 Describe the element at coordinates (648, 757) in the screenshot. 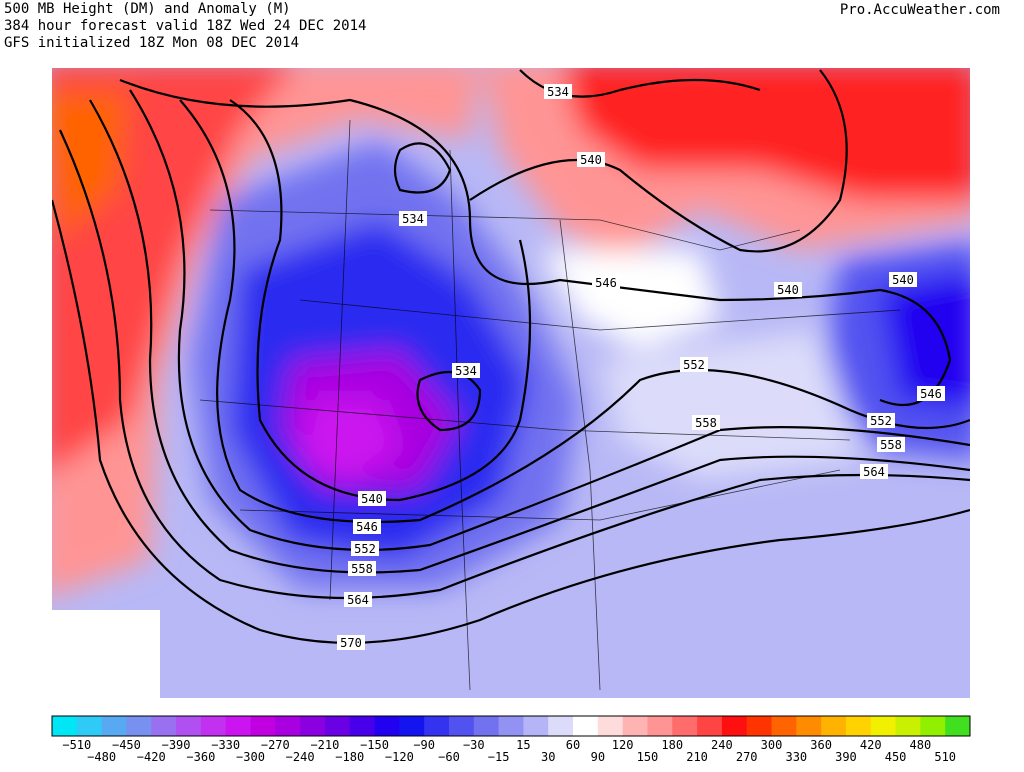

I see `colorbar-label: 150` at that location.